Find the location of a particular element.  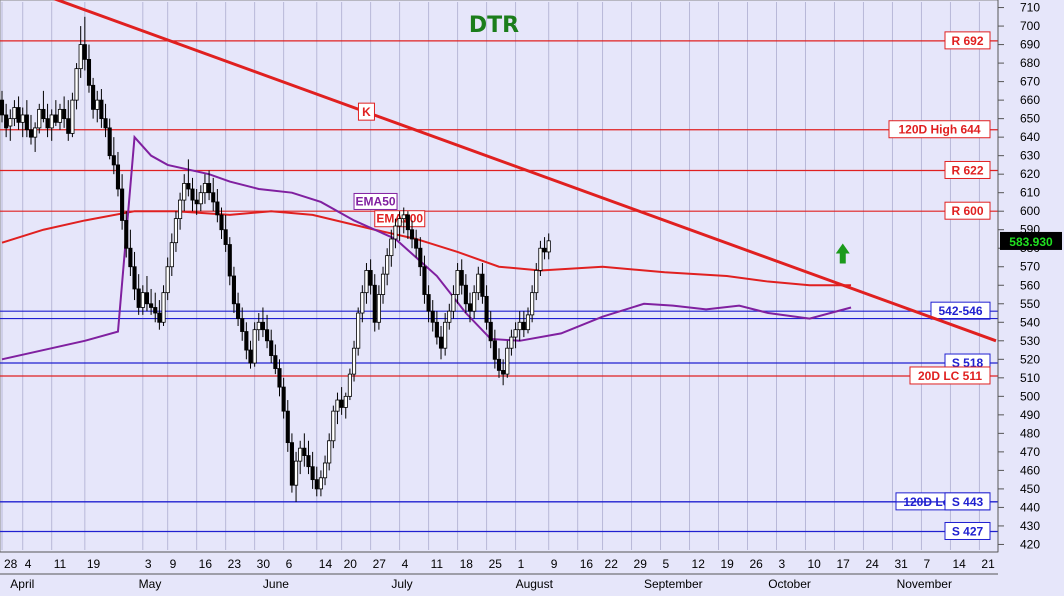

x-tick-label: 21 is located at coordinates (988, 564).